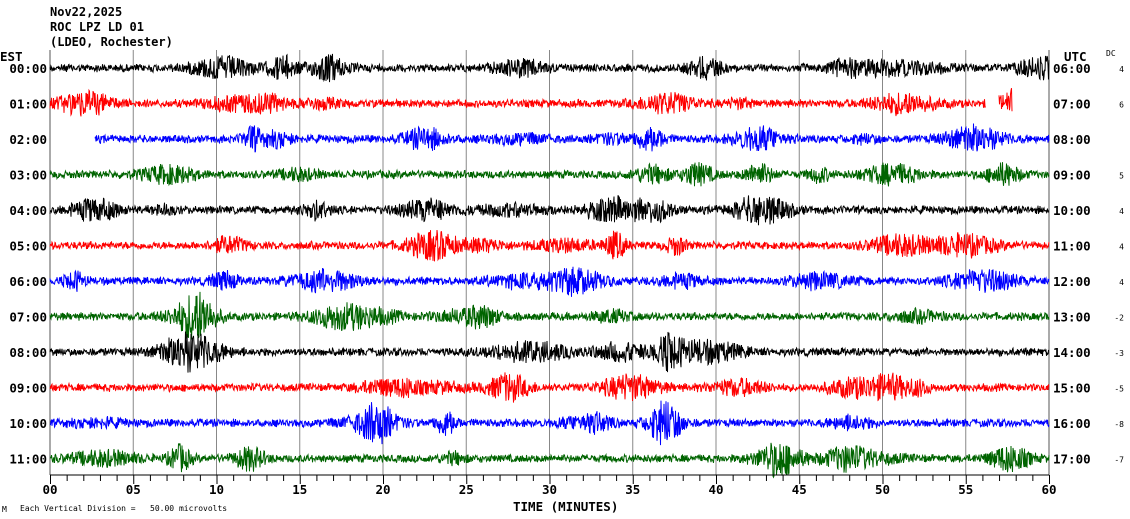  I want to click on x-tick-label: 25, so click(466, 489).